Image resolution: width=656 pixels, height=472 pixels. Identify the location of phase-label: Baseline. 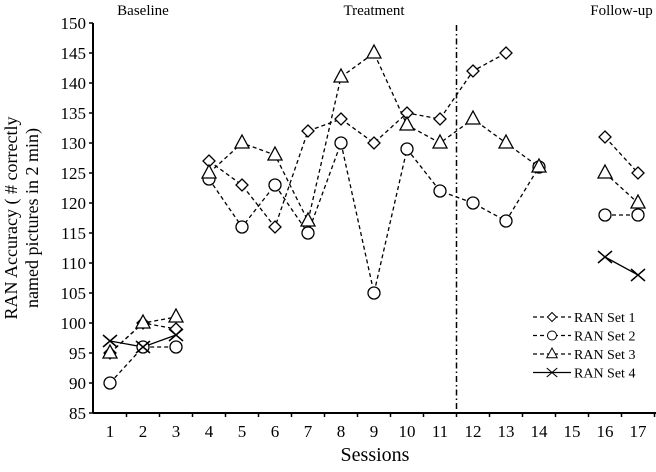
(143, 11).